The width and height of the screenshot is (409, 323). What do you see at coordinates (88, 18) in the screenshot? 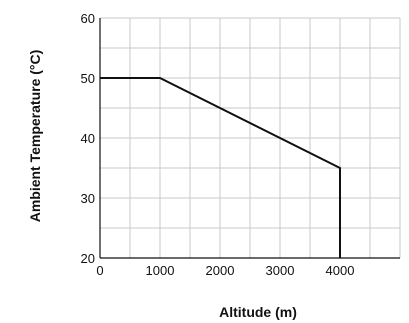
I see `y-tick-label: 60` at bounding box center [88, 18].